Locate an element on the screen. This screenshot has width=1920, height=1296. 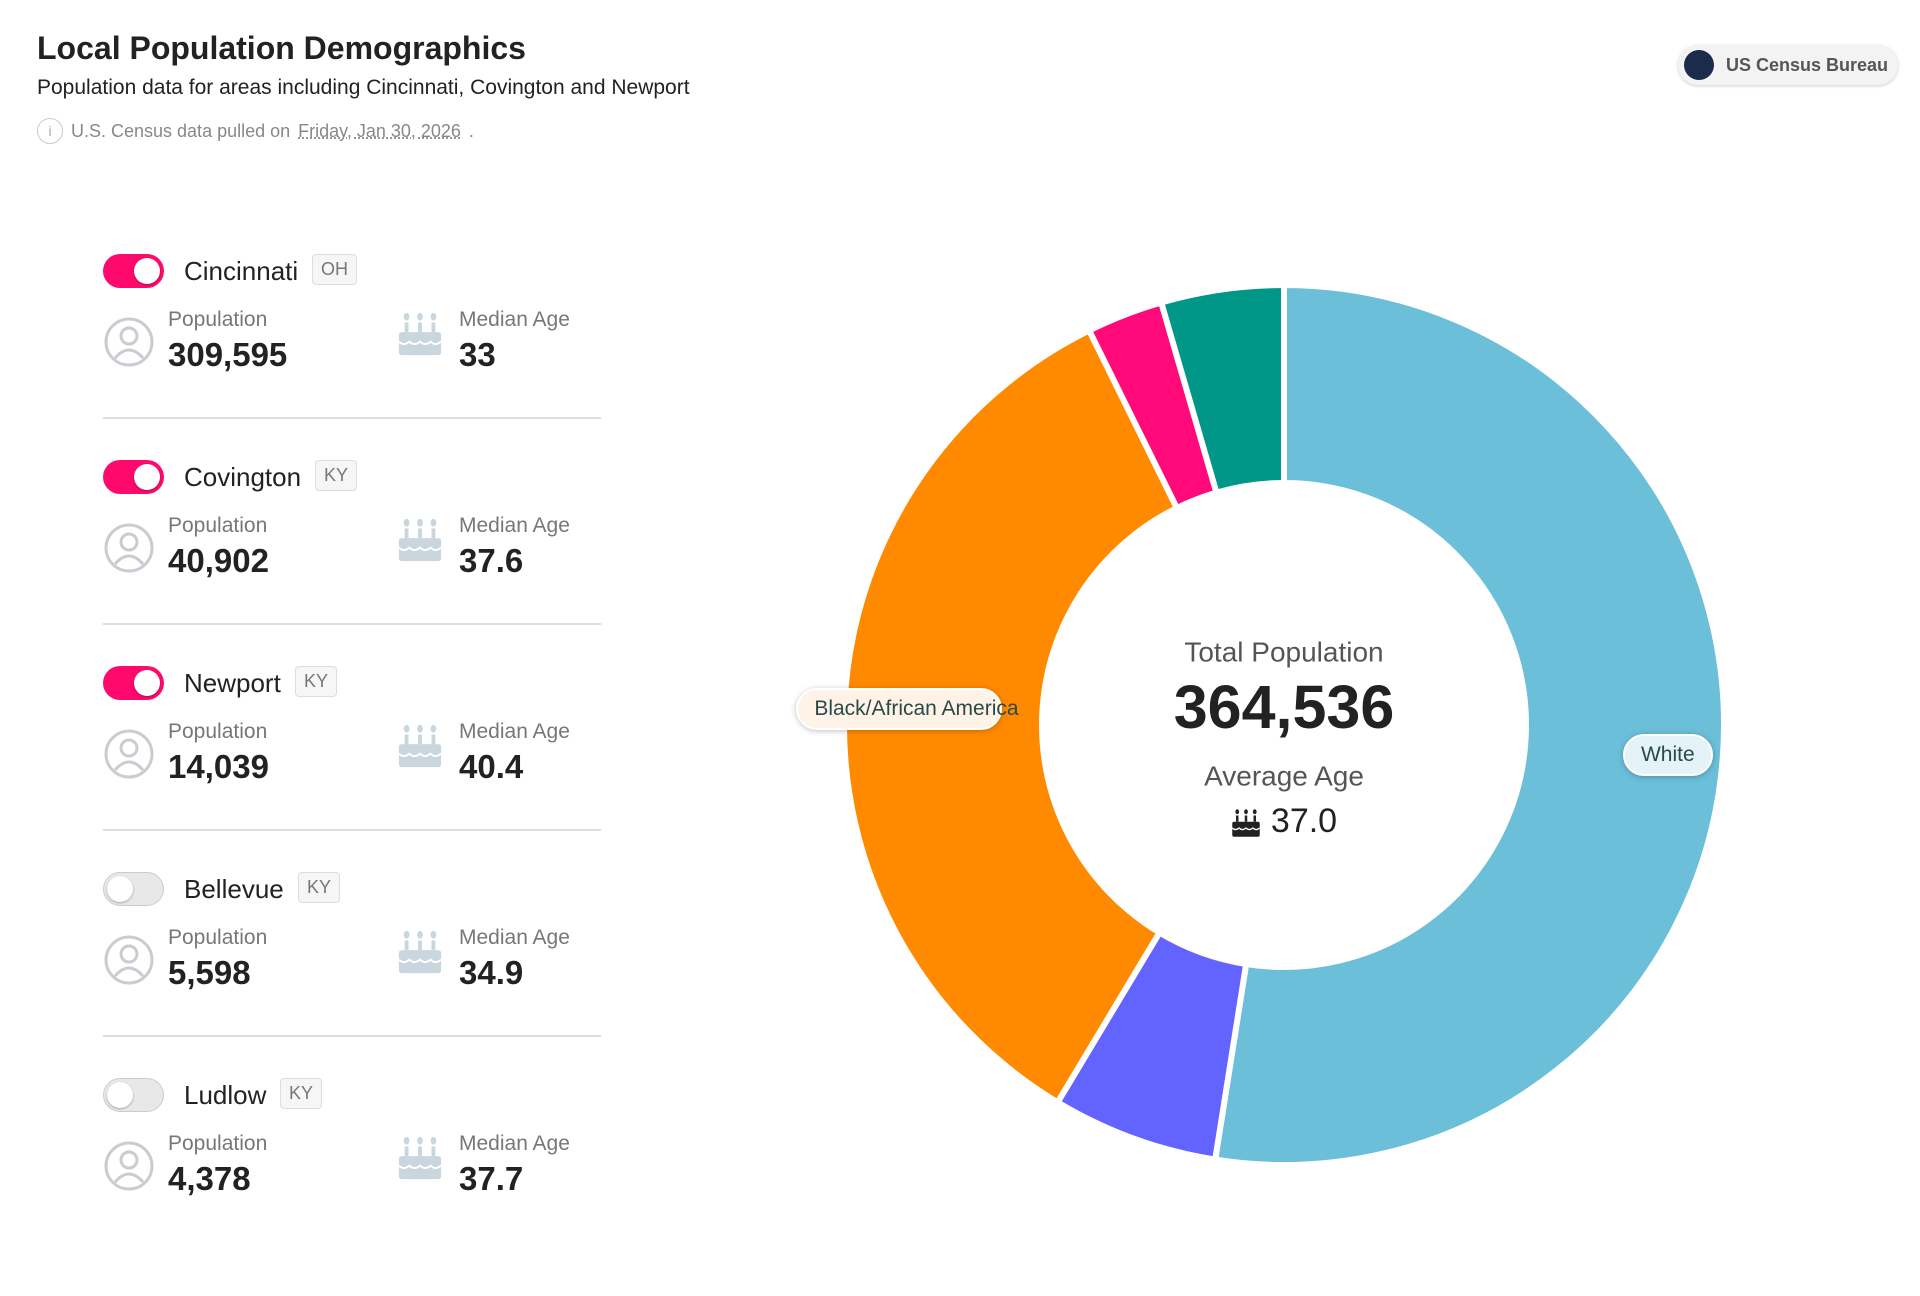
segment-label: Black/African American is located at coordinates (899, 709).